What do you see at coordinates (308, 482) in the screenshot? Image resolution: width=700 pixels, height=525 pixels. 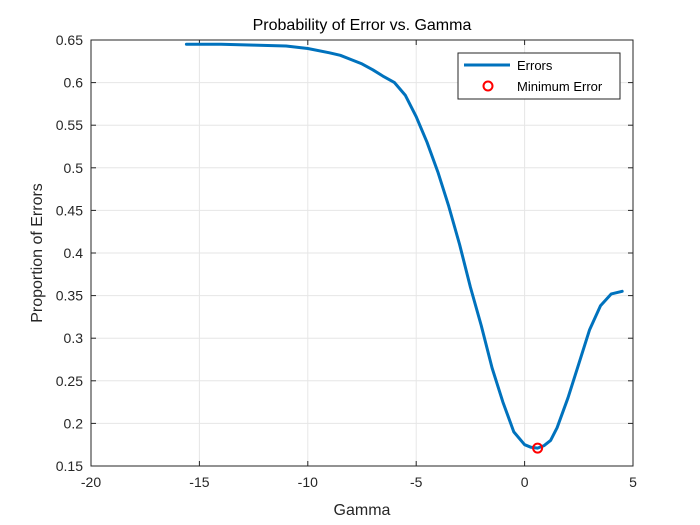 I see `x-tick-label: -10` at bounding box center [308, 482].